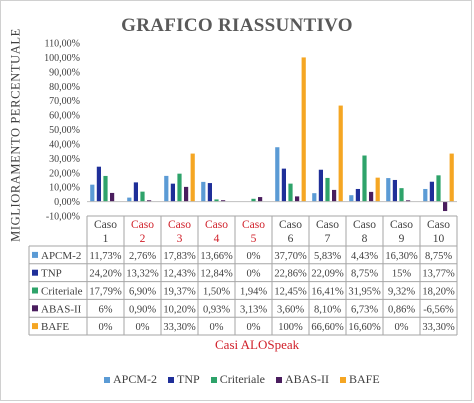 The height and width of the screenshot is (403, 474). Describe the element at coordinates (327, 327) in the screenshot. I see `data-label: 66,60%` at that location.